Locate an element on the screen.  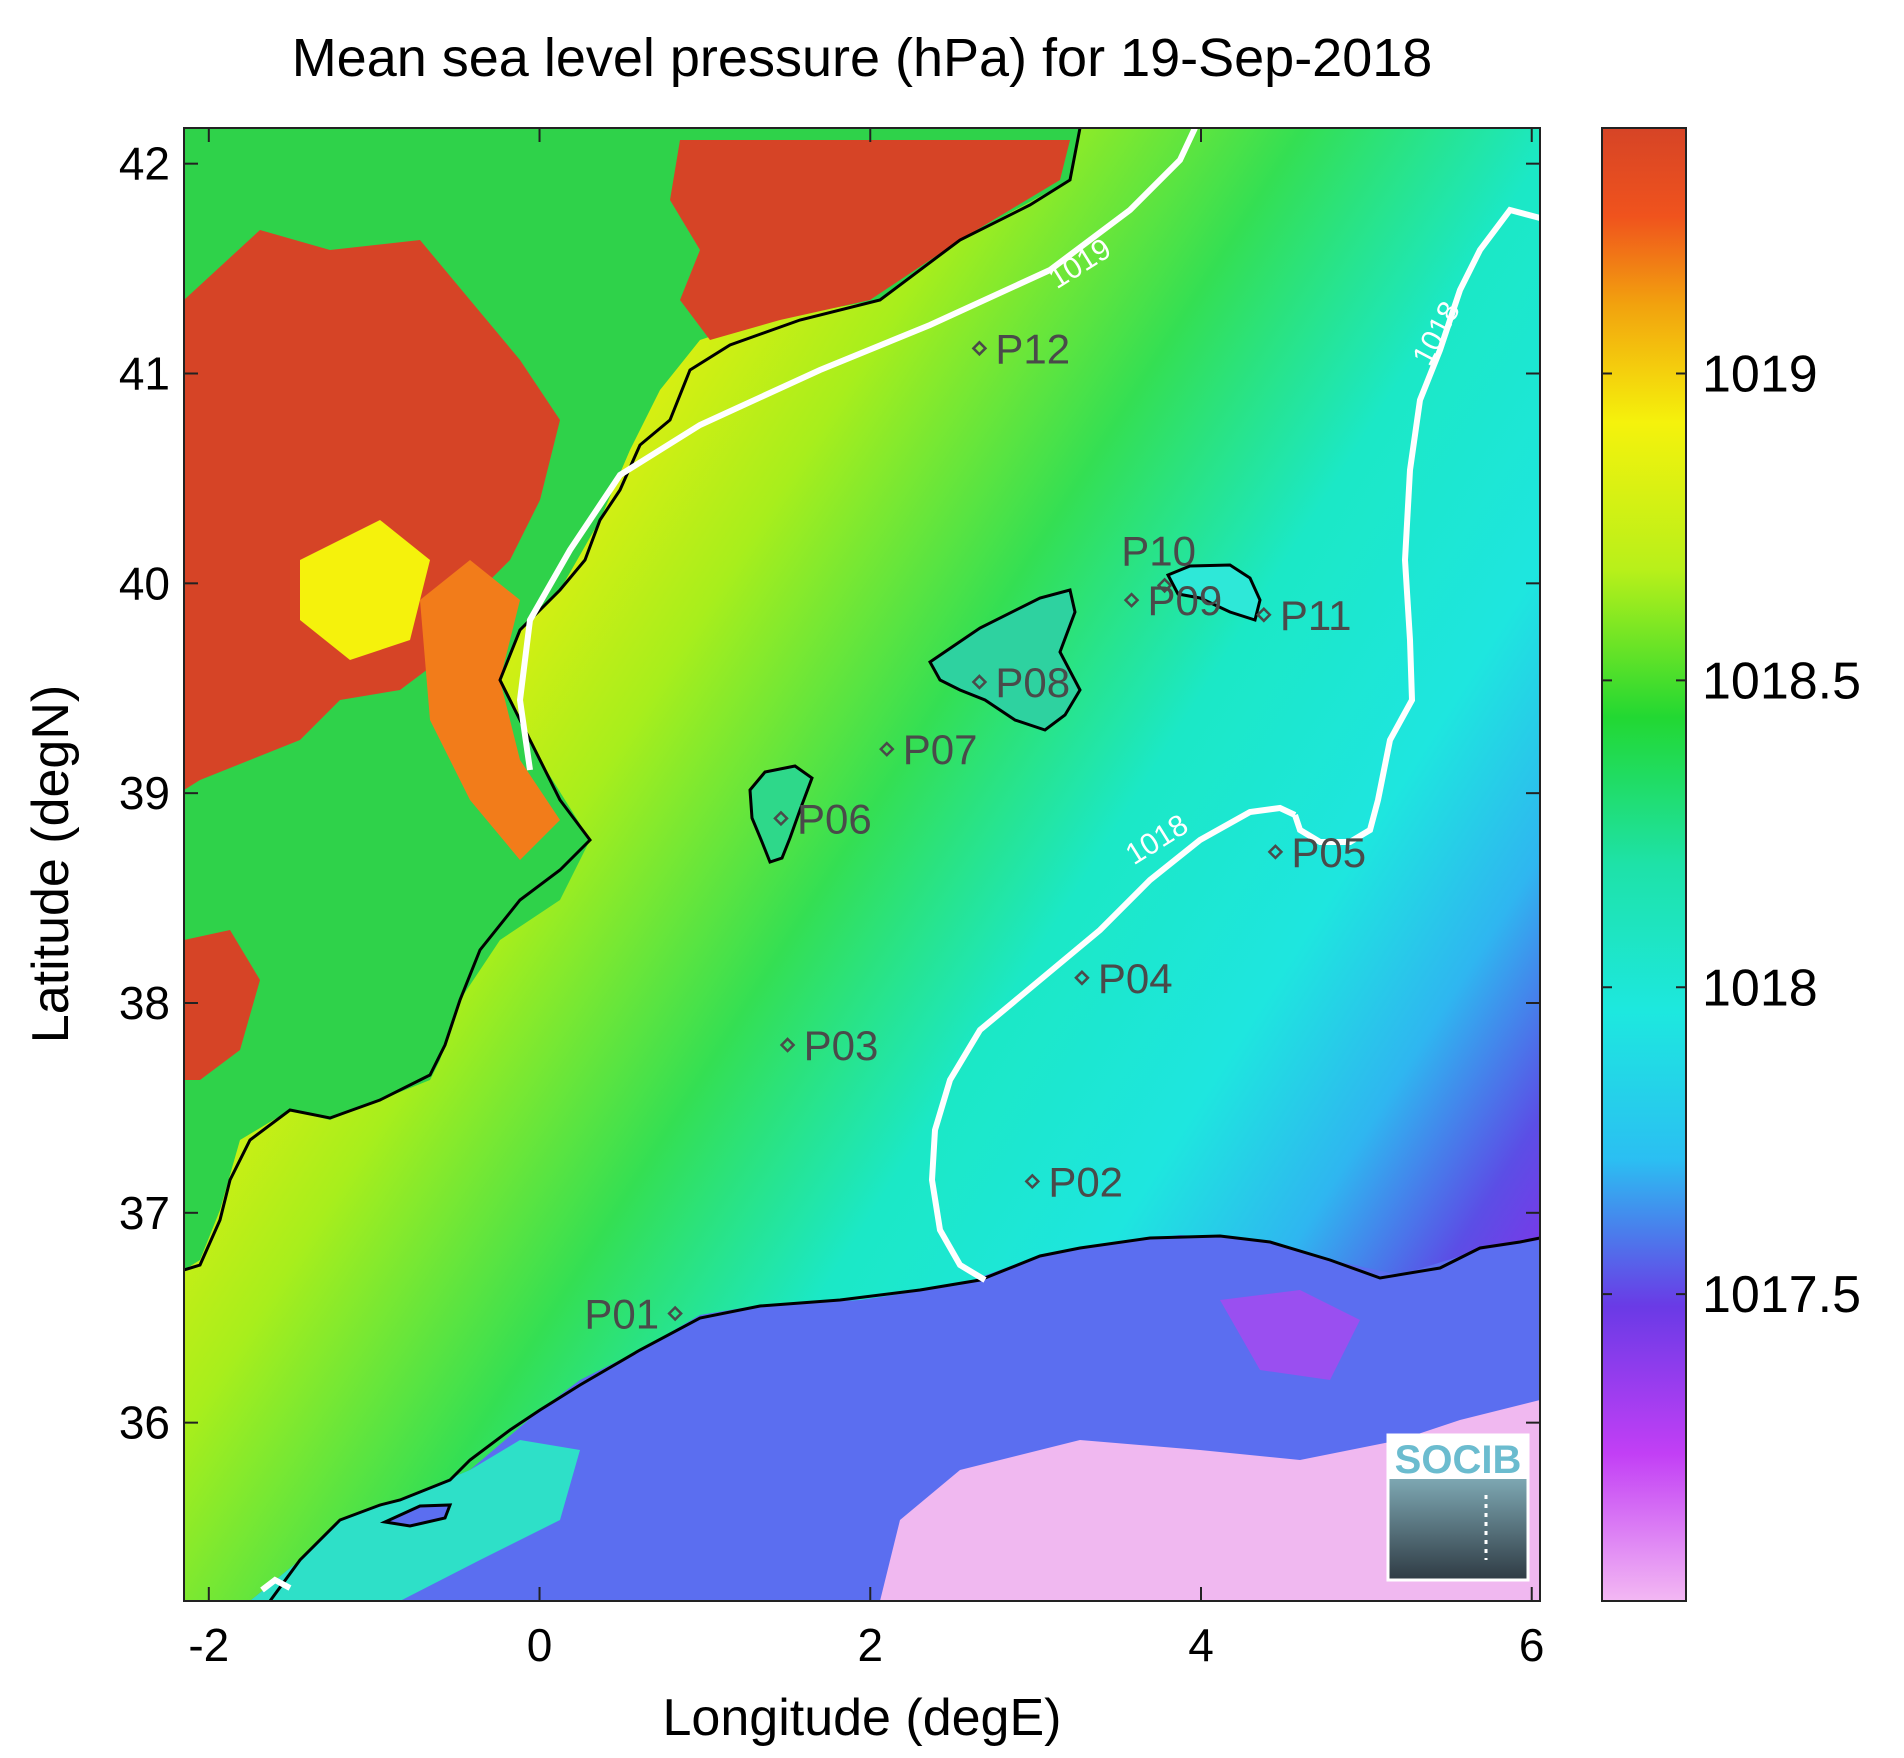
y-tick-label: 40 is located at coordinates (144, 583).